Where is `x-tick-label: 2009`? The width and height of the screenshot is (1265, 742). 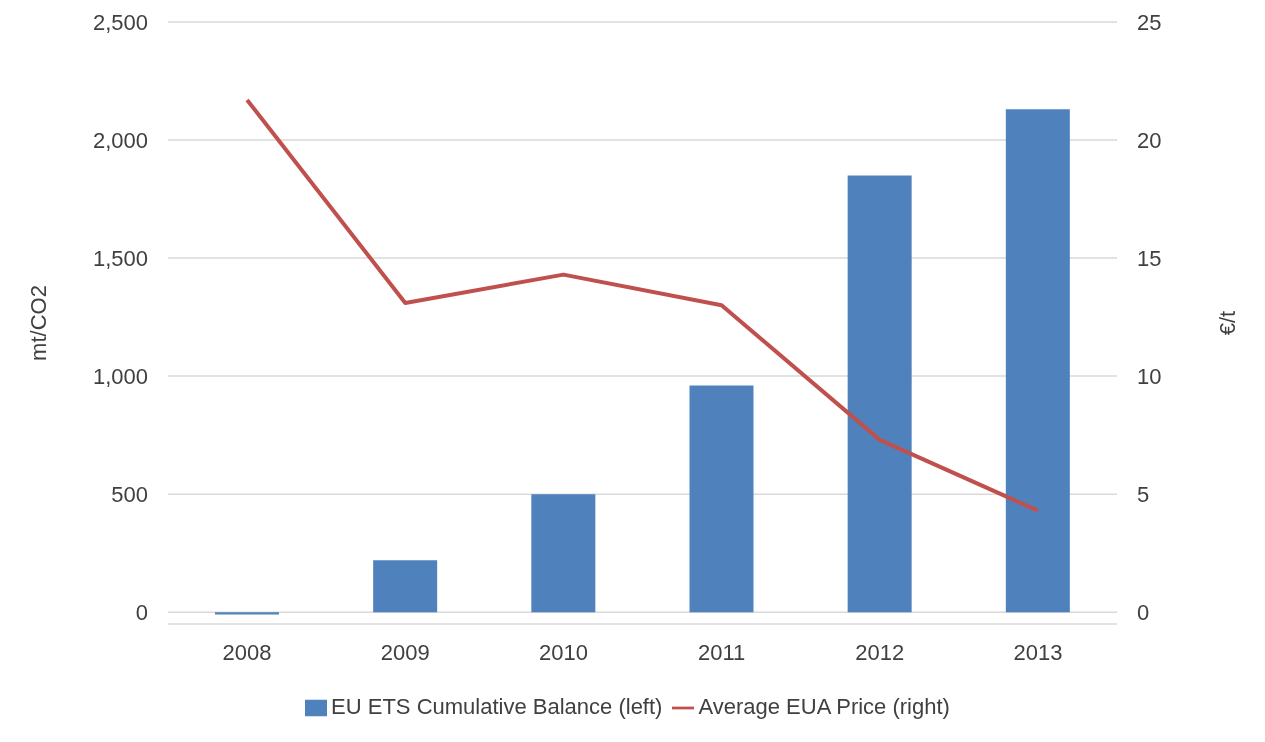
x-tick-label: 2009 is located at coordinates (405, 652).